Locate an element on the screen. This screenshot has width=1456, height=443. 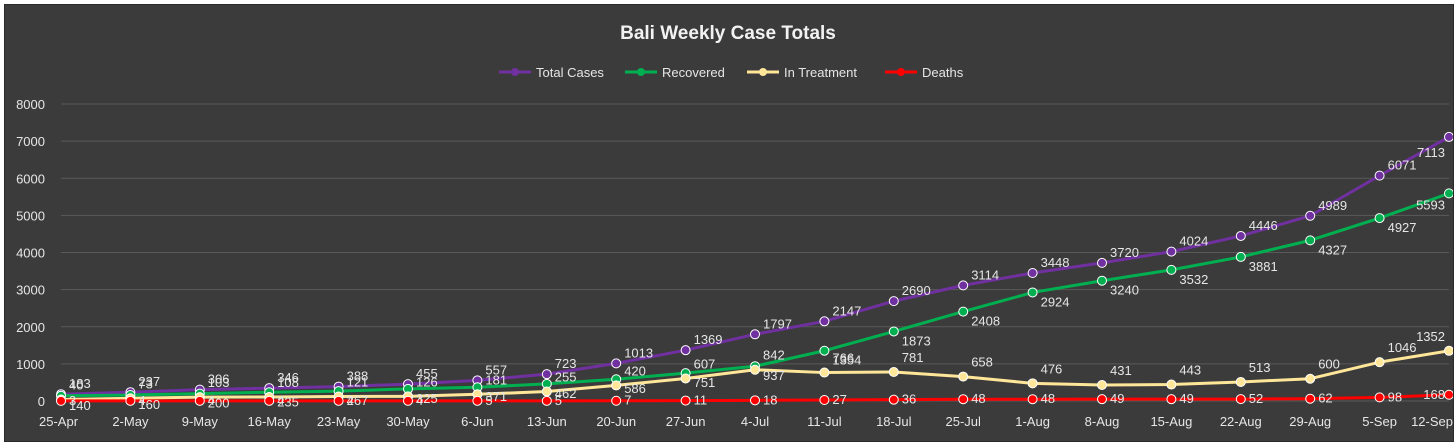
x-tick-label: 9-May is located at coordinates (200, 421).